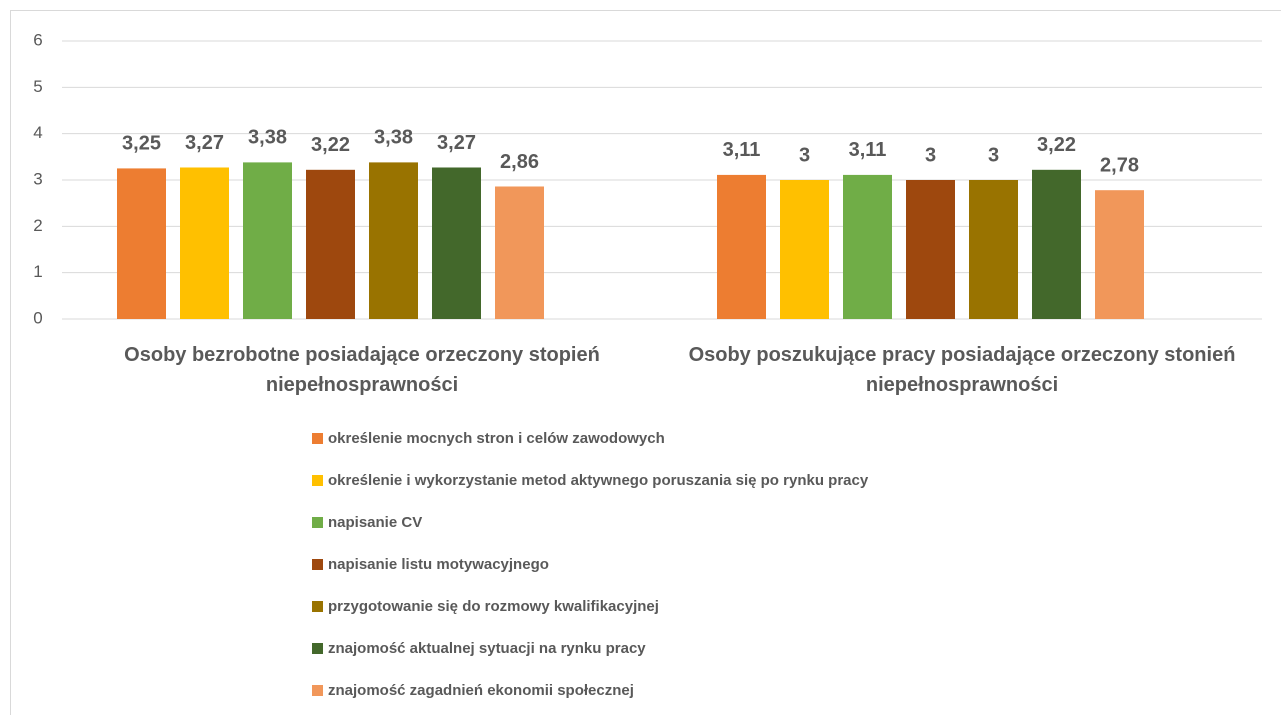 The height and width of the screenshot is (715, 1281). I want to click on legend-item: napisanie CV, so click(367, 522).